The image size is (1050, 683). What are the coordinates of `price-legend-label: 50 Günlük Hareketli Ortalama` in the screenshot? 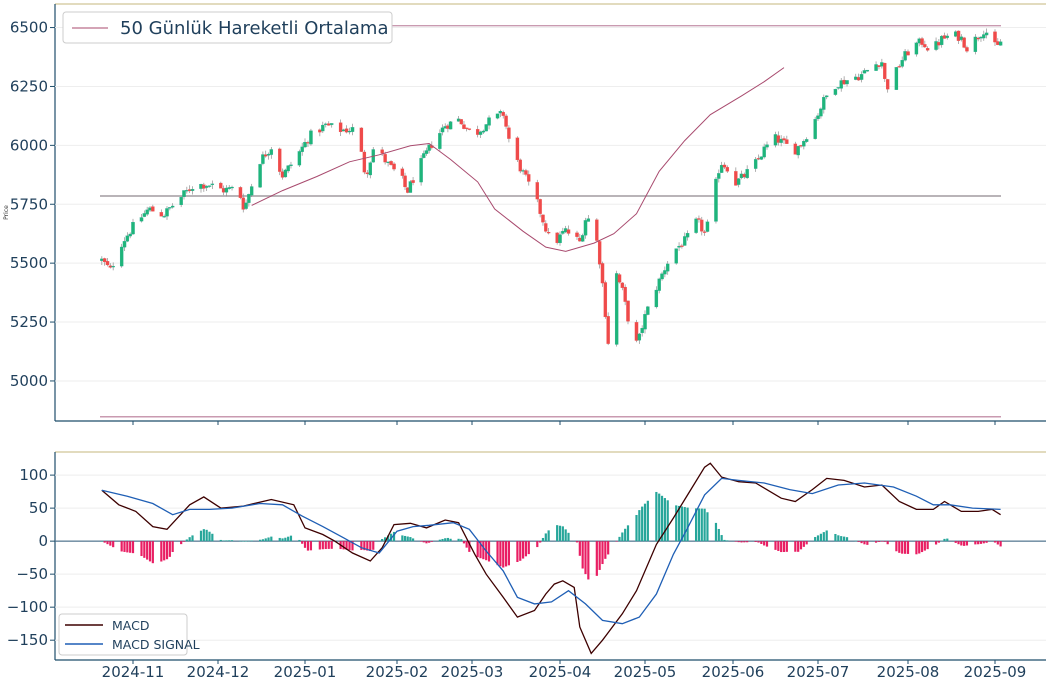 It's located at (254, 28).